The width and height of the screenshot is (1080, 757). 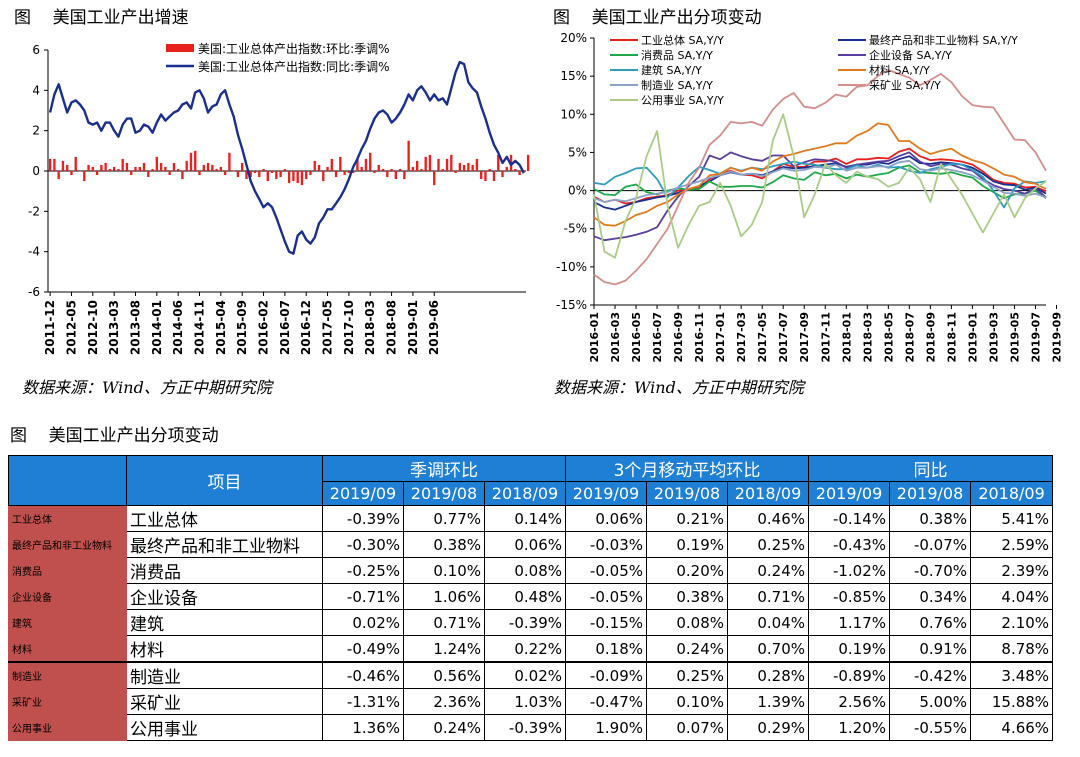 What do you see at coordinates (224, 622) in the screenshot?
I see `row-name: 建筑` at bounding box center [224, 622].